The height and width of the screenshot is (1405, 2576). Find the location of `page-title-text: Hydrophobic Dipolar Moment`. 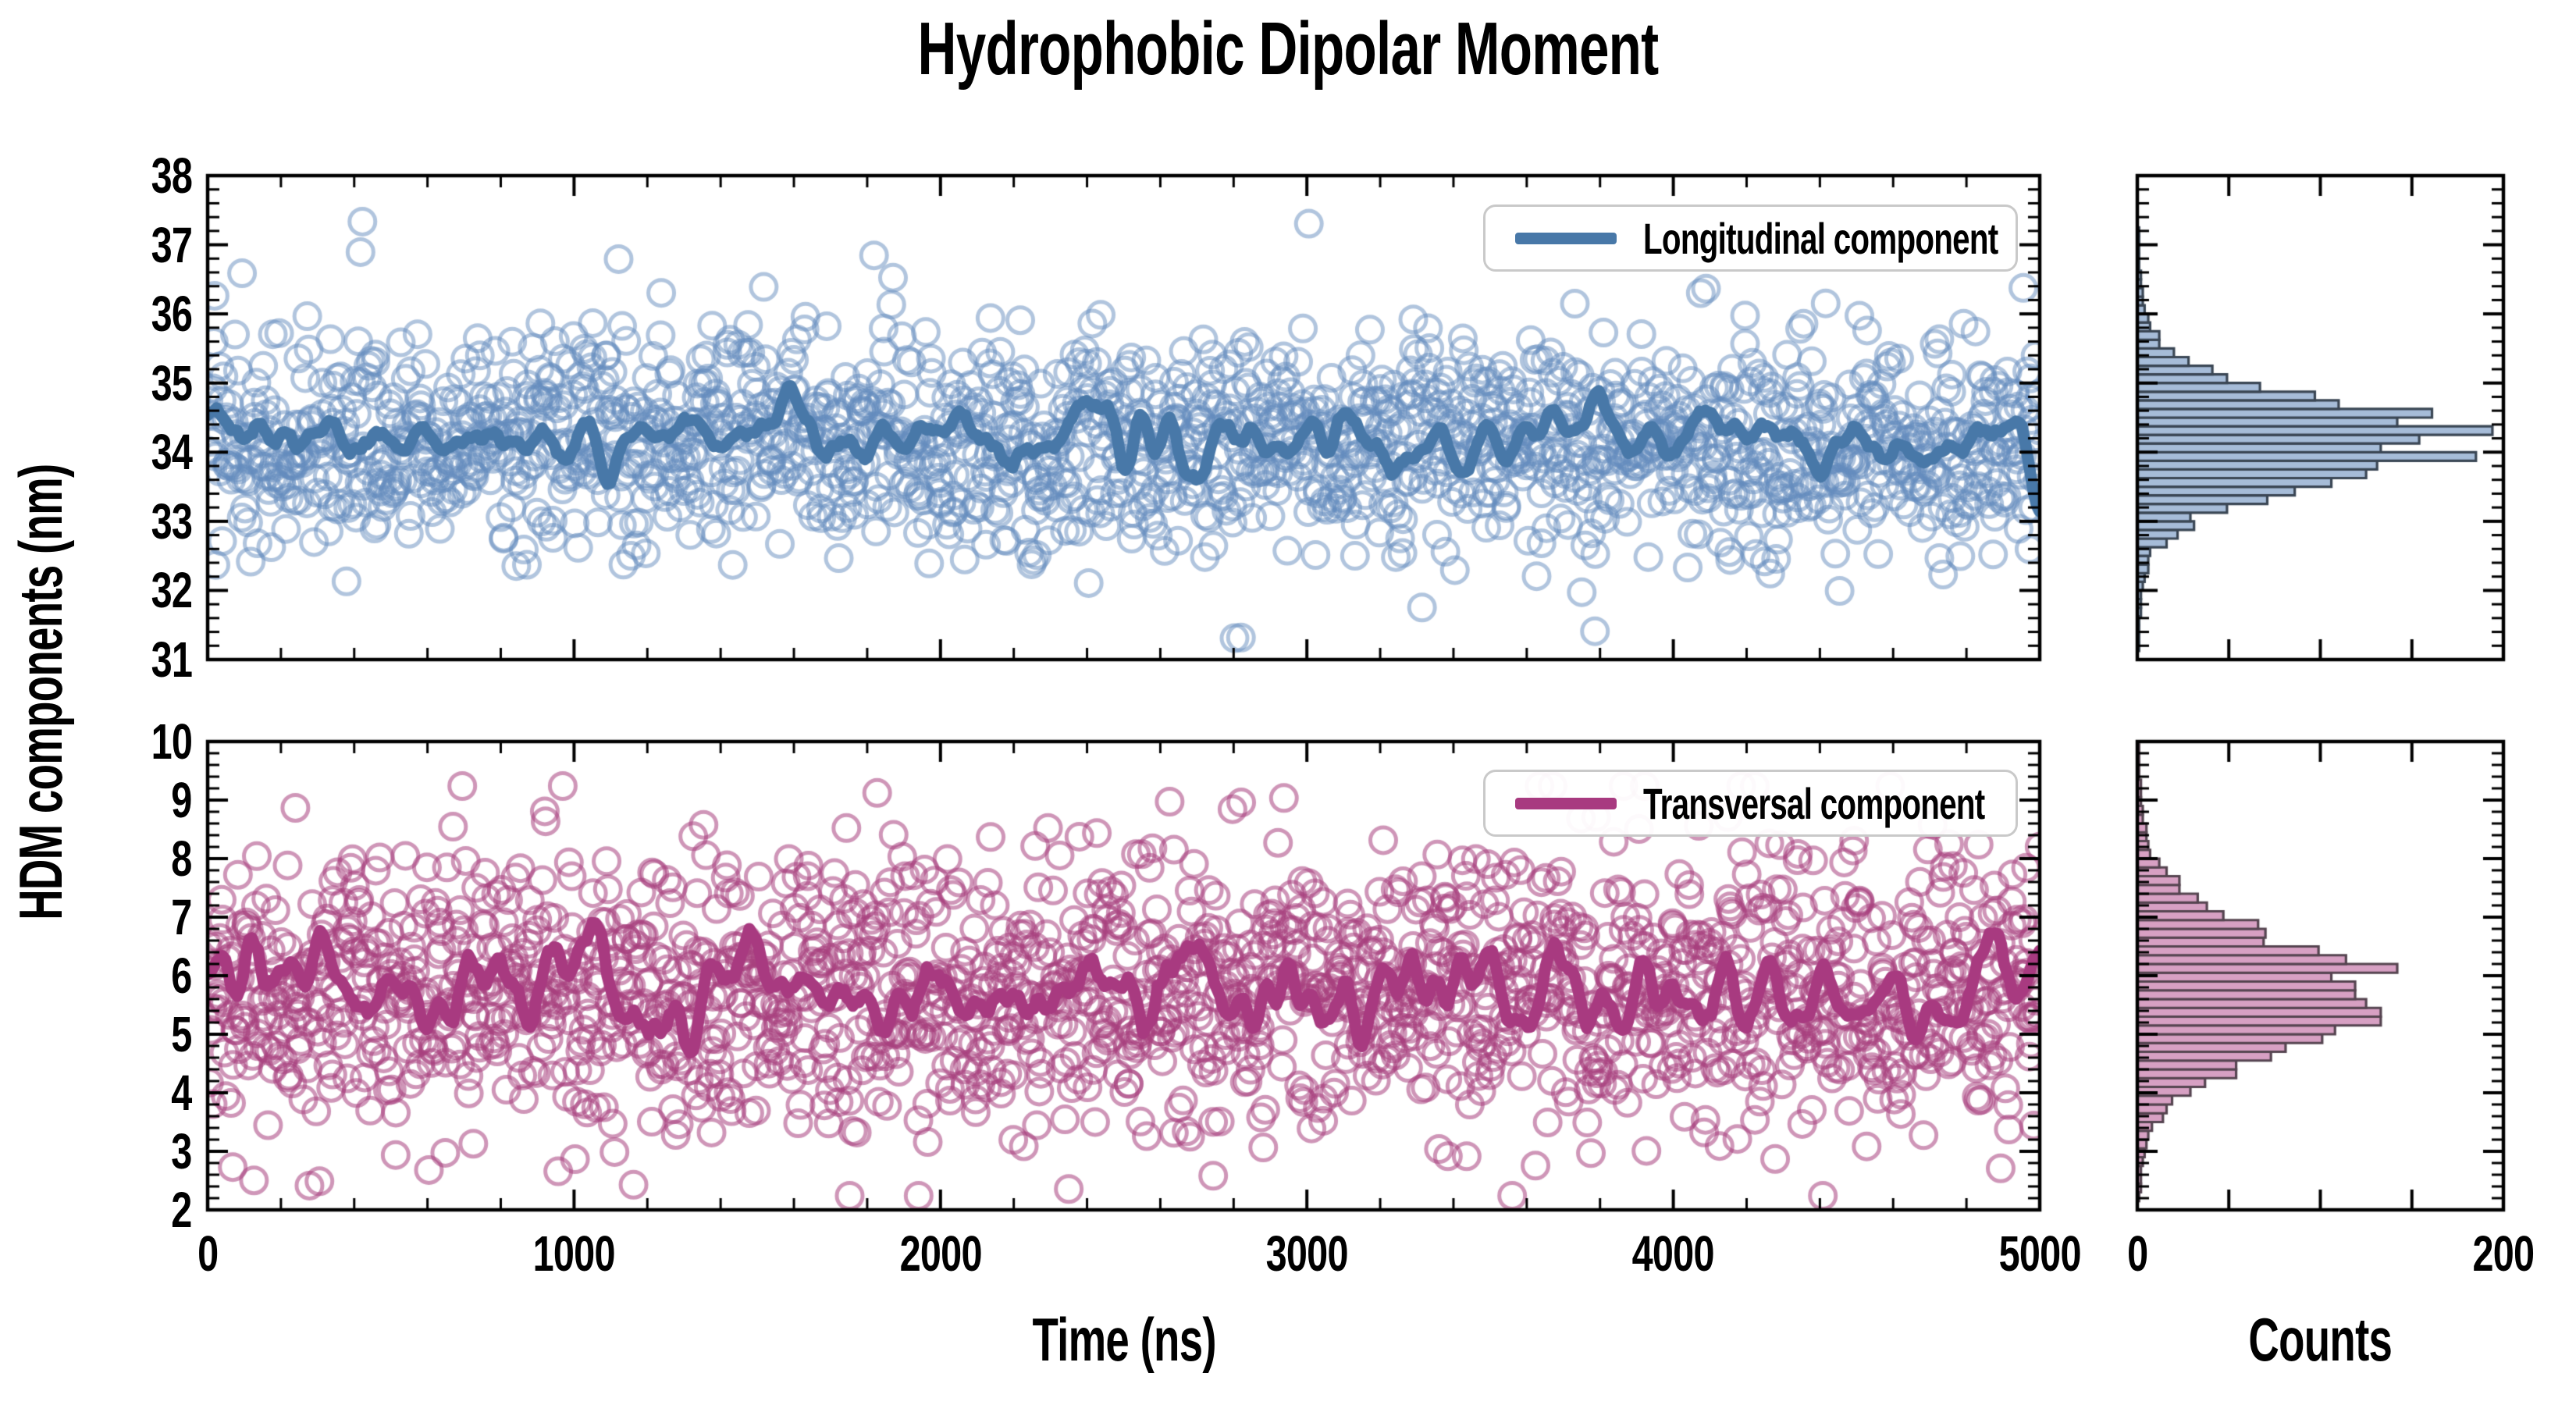

page-title-text: Hydrophobic Dipolar Moment is located at coordinates (1288, 49).